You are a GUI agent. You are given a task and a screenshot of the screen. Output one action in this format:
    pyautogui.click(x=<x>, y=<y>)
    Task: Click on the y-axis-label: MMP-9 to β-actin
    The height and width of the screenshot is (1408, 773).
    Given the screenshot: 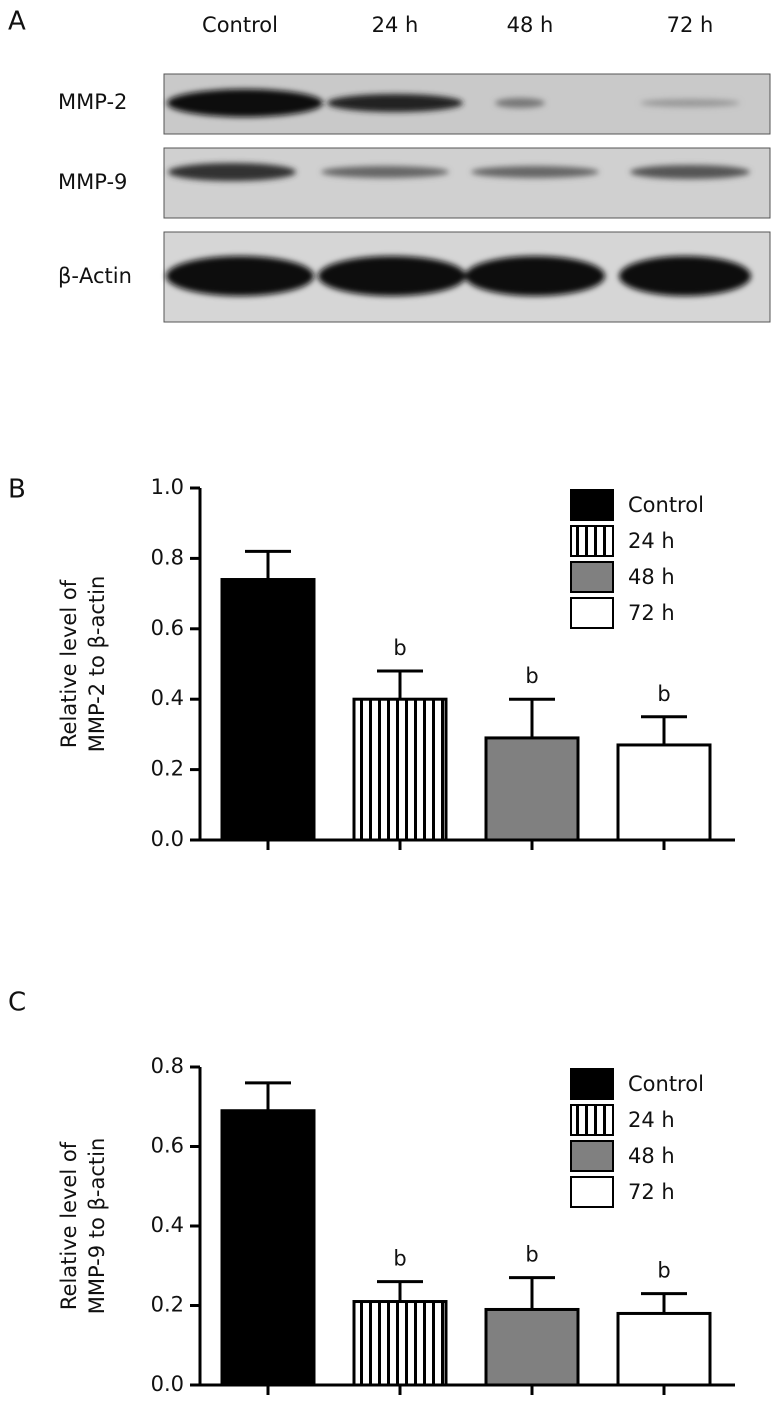 What is the action you would take?
    pyautogui.click(x=97, y=1226)
    